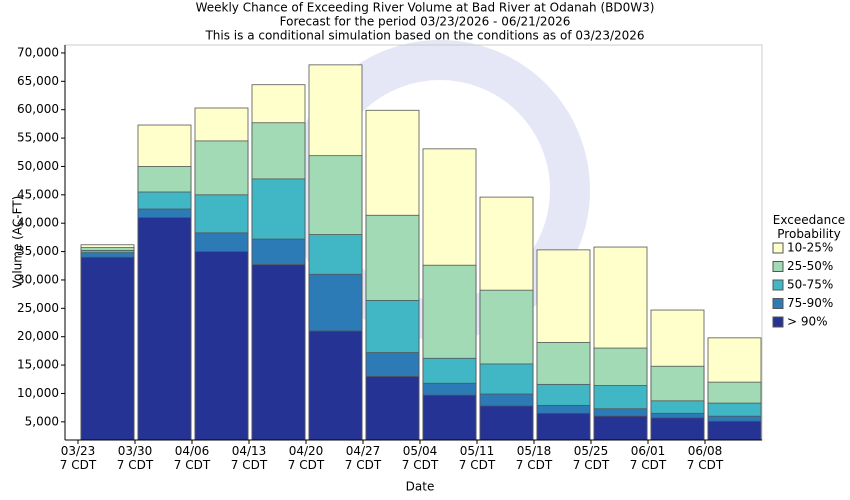  What do you see at coordinates (38, 223) in the screenshot?
I see `y-tick-label: 40,000` at bounding box center [38, 223].